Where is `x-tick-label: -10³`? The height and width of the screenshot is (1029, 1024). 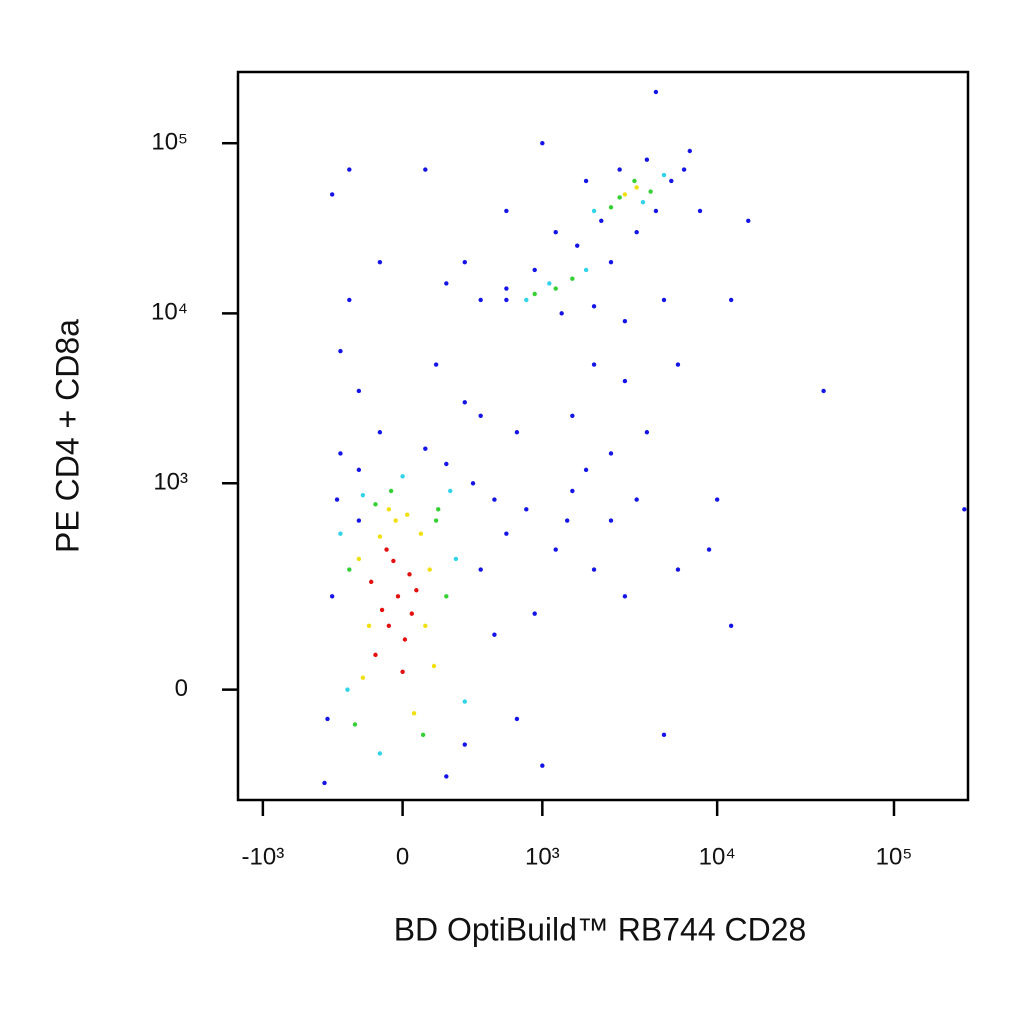 x-tick-label: -10³ is located at coordinates (263, 856).